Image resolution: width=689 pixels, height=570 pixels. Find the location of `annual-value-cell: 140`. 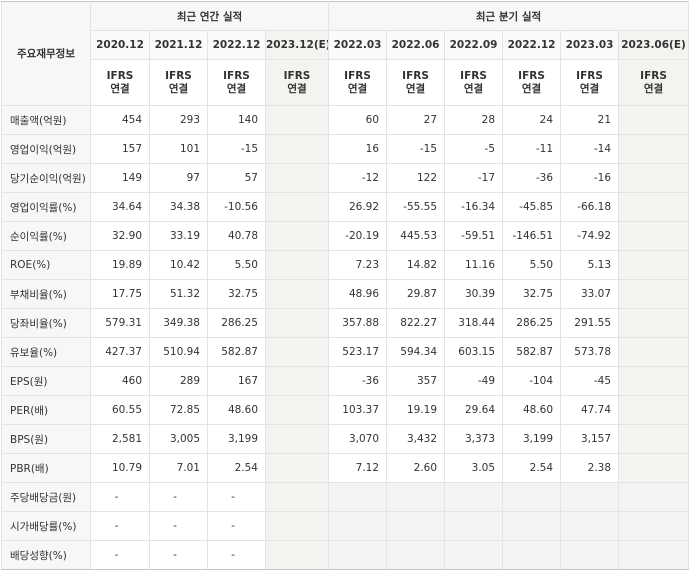

annual-value-cell: 140 is located at coordinates (236, 120).